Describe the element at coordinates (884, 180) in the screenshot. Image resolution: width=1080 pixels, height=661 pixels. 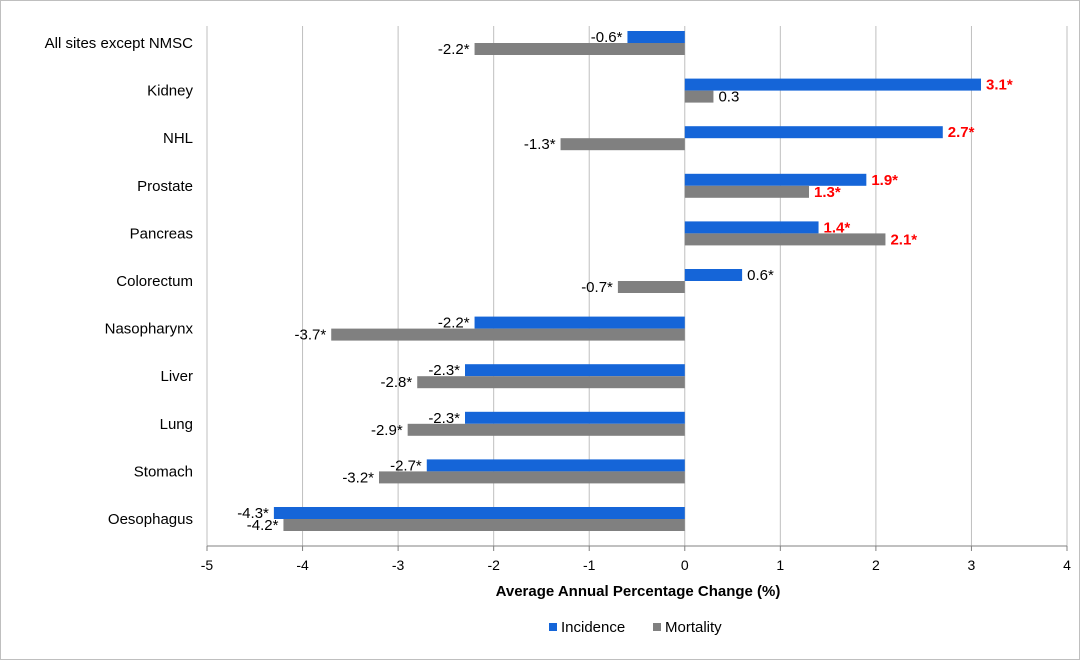
I see `incidence-data-label: 1.9*` at that location.